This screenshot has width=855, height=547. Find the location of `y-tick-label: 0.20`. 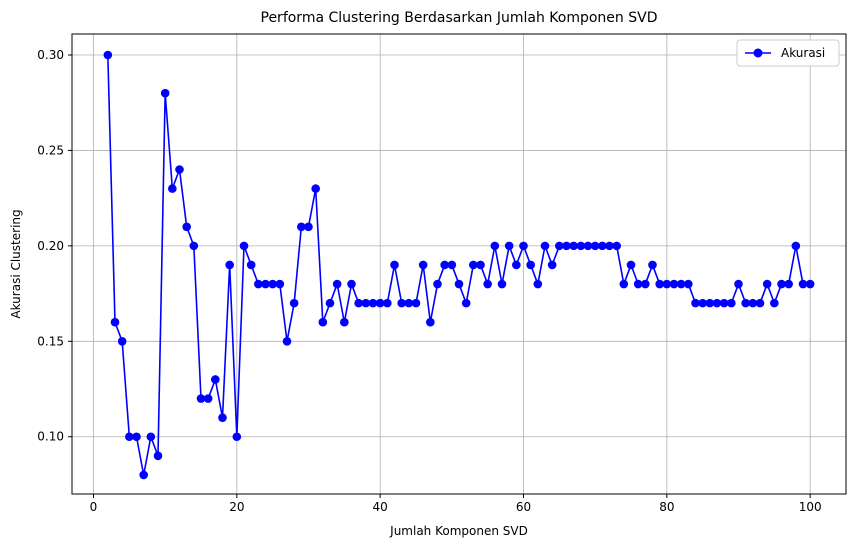

y-tick-label: 0.20 is located at coordinates (50, 246).